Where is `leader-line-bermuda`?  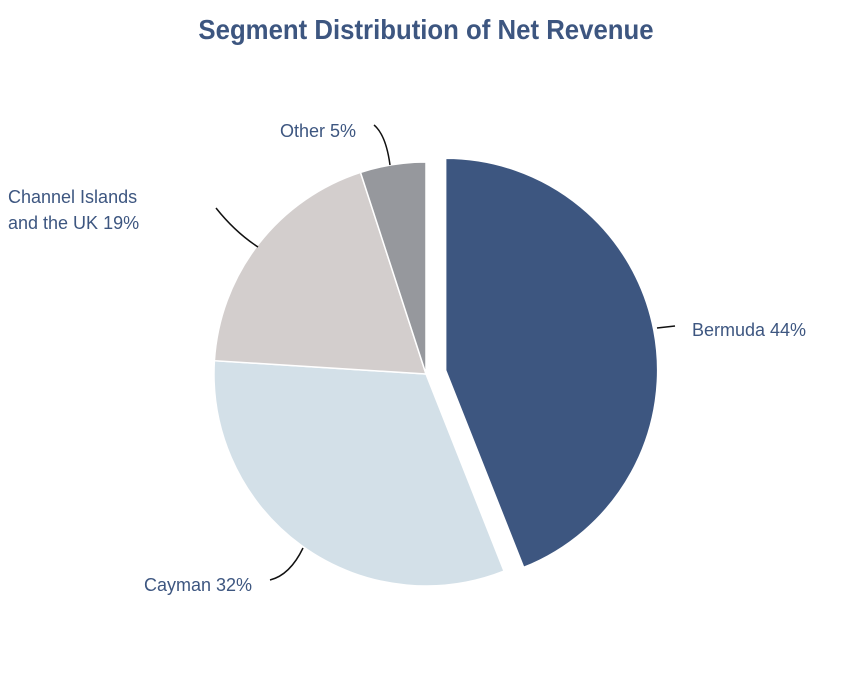
leader-line-bermuda is located at coordinates (666, 327).